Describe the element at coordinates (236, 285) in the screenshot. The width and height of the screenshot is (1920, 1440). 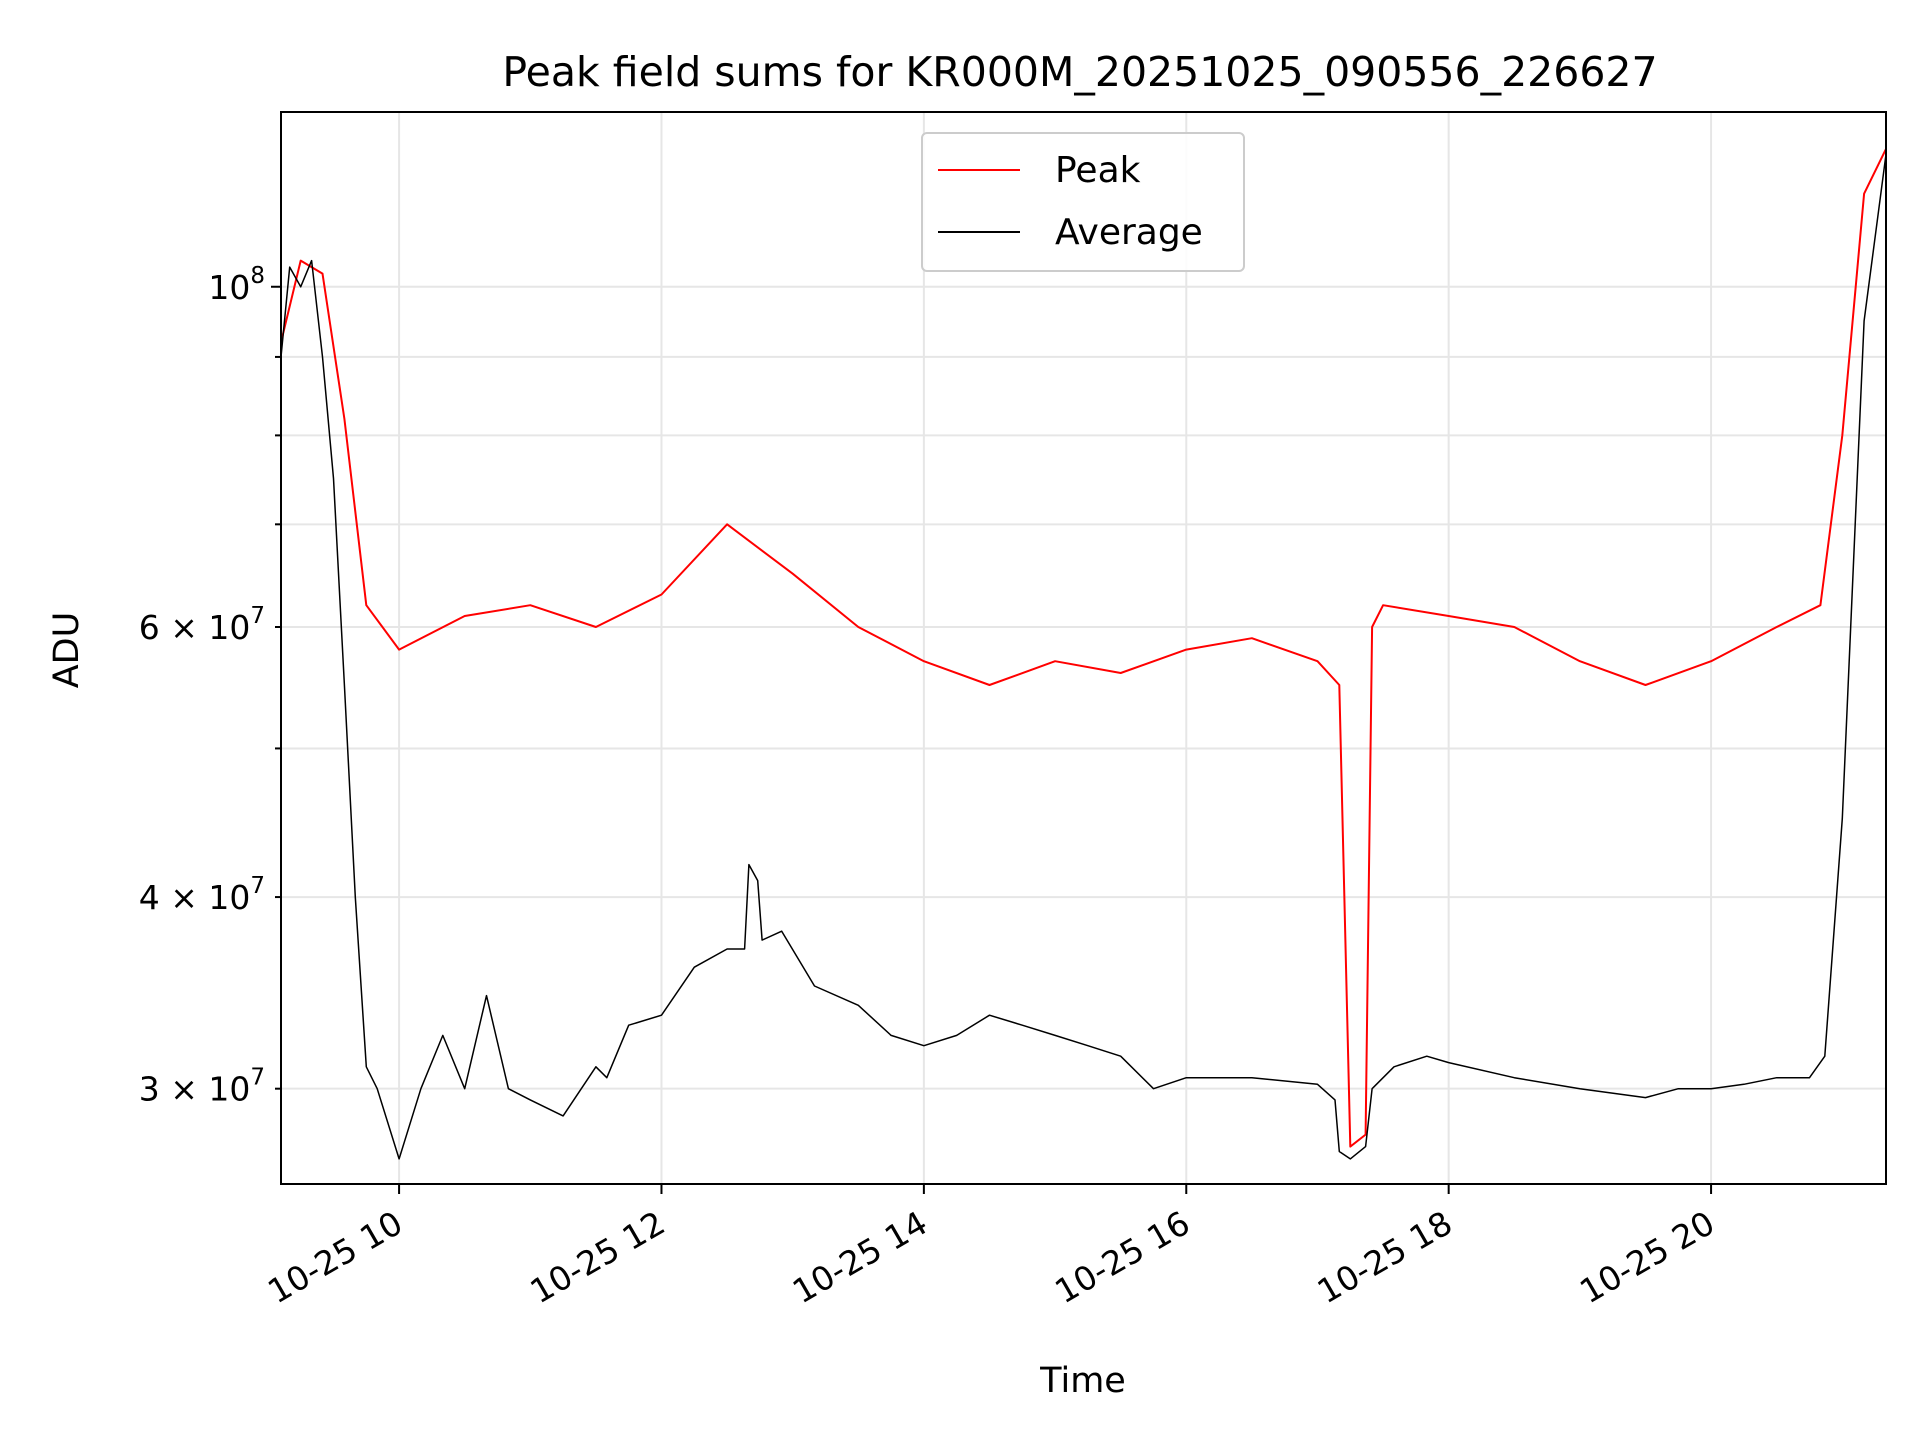
I see `y-tick-label: 108` at that location.